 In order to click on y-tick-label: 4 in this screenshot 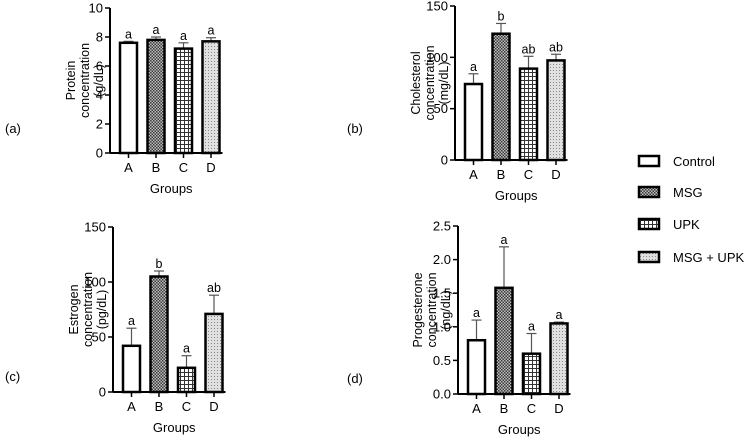, I will do `click(99, 95)`.